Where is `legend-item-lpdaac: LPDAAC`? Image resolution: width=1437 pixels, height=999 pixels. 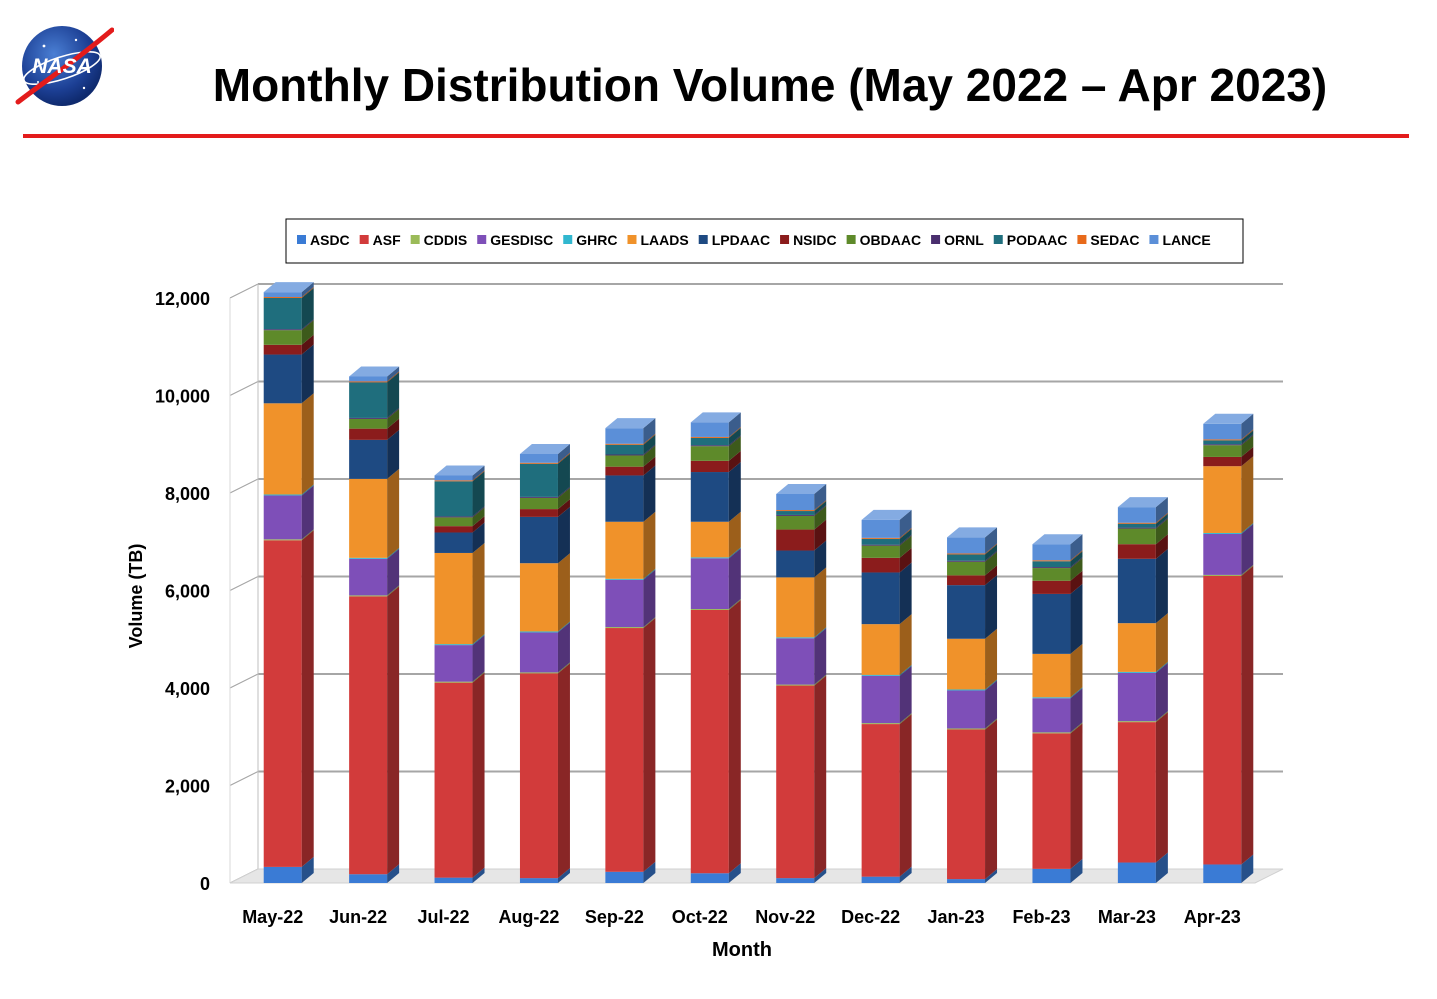 legend-item-lpdaac: LPDAAC is located at coordinates (734, 240).